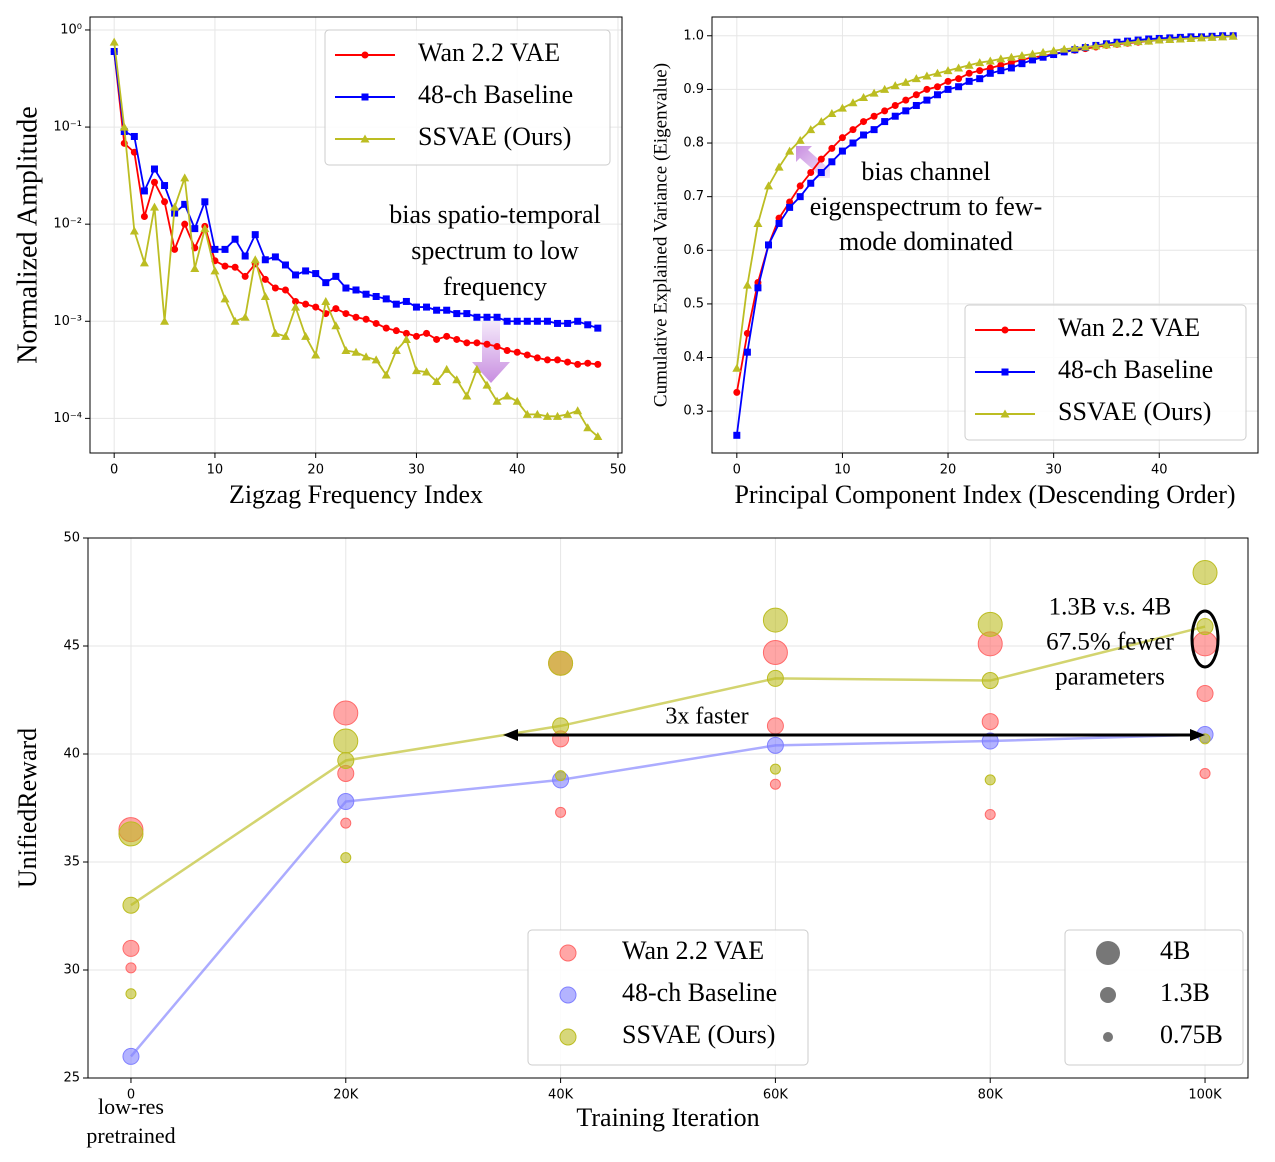  I want to click on legend-marker, so click(365, 138).